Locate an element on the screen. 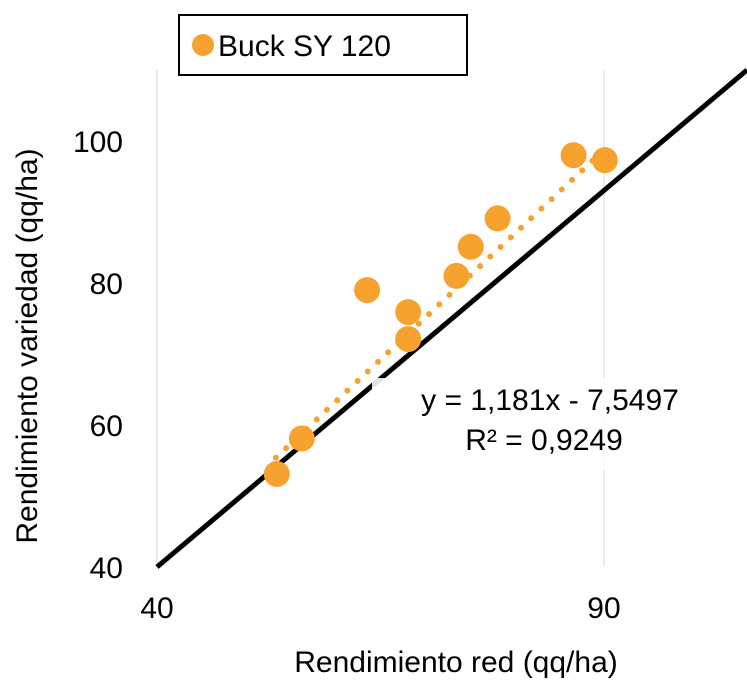 Image resolution: width=747 pixels, height=681 pixels. x-tick-label: 90 is located at coordinates (603, 608).